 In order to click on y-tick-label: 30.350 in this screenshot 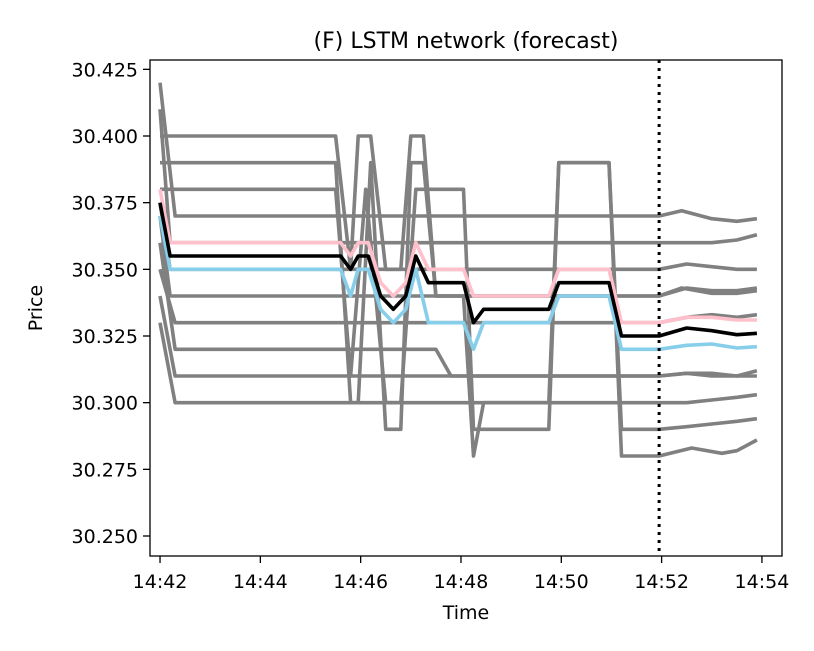, I will do `click(105, 270)`.